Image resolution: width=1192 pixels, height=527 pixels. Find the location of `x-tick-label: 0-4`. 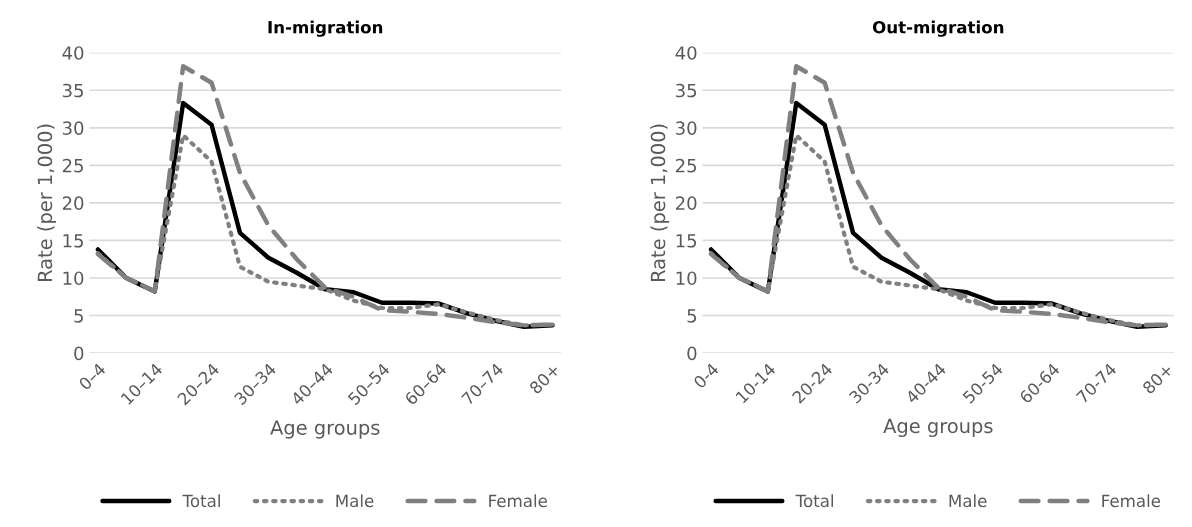

x-tick-label: 0-4 is located at coordinates (706, 376).